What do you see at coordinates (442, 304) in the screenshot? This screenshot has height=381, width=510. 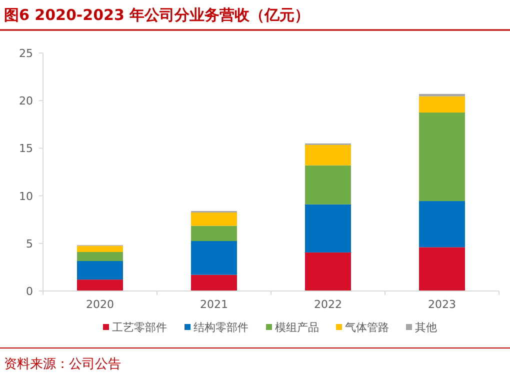 I see `x-tick-label: 2023` at bounding box center [442, 304].